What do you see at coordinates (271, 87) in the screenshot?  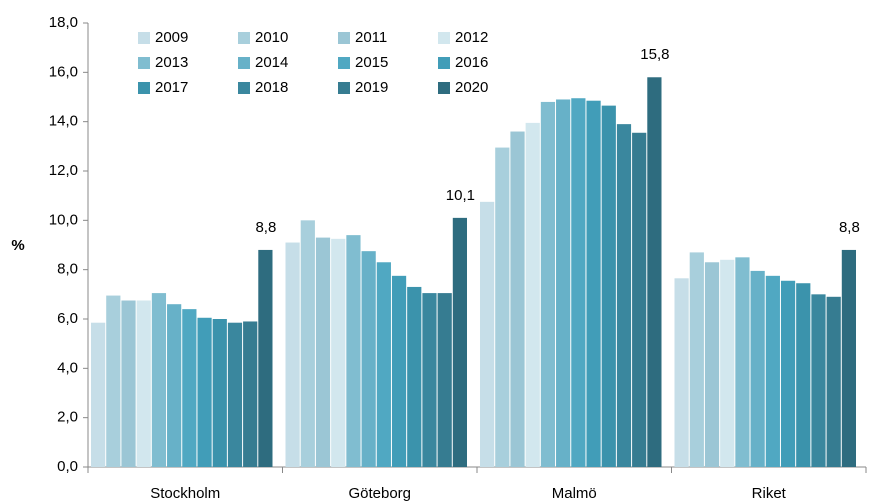 I see `legend-label: 2018` at bounding box center [271, 87].